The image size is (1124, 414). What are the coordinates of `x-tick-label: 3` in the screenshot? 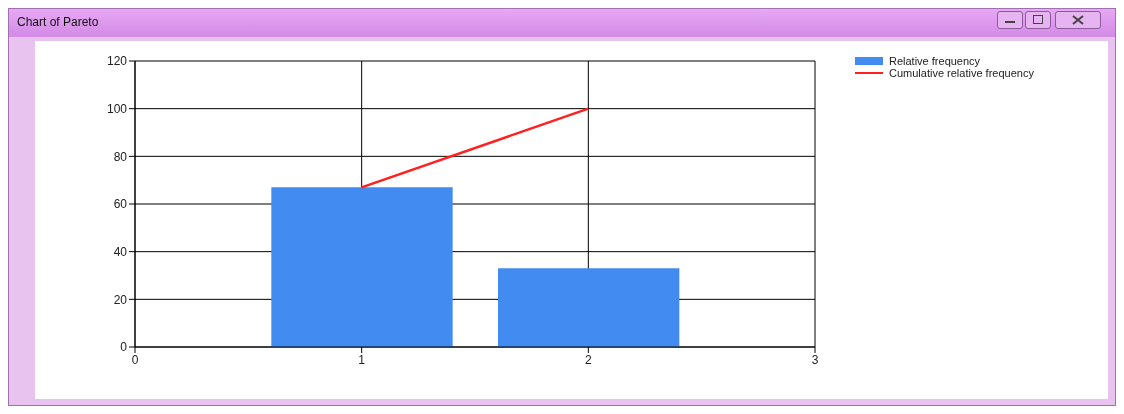 It's located at (815, 359).